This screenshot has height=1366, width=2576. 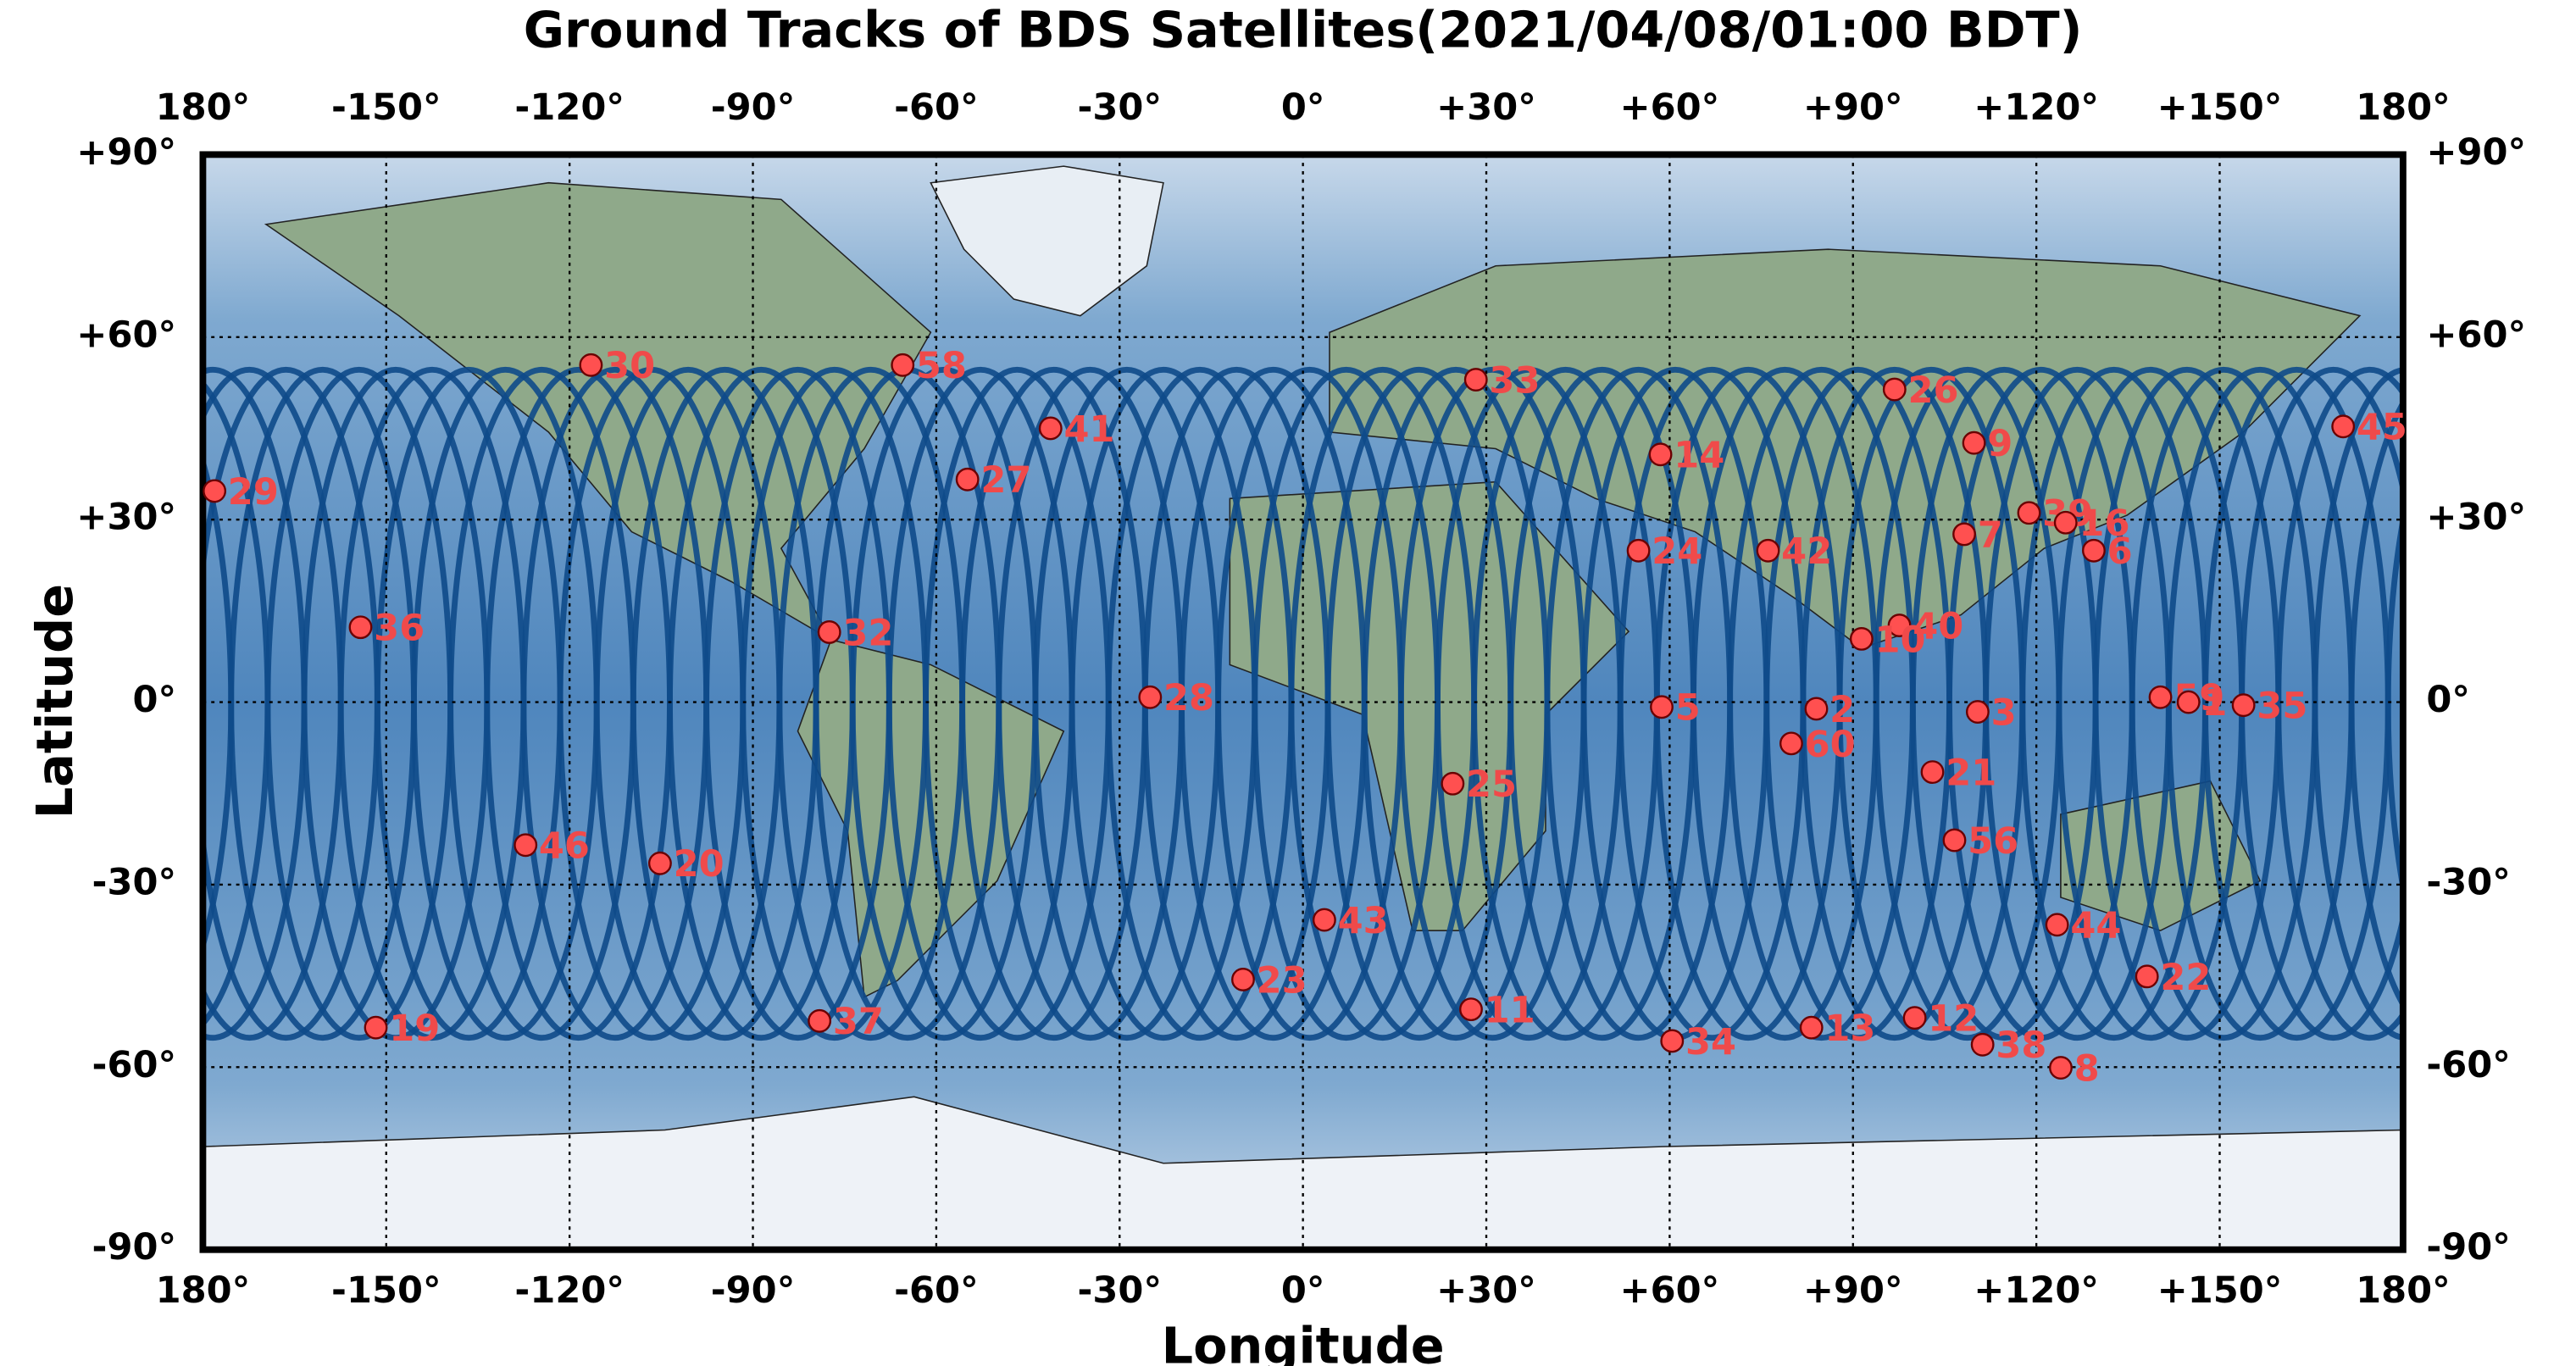 I want to click on satellite-label: 30, so click(x=629, y=366).